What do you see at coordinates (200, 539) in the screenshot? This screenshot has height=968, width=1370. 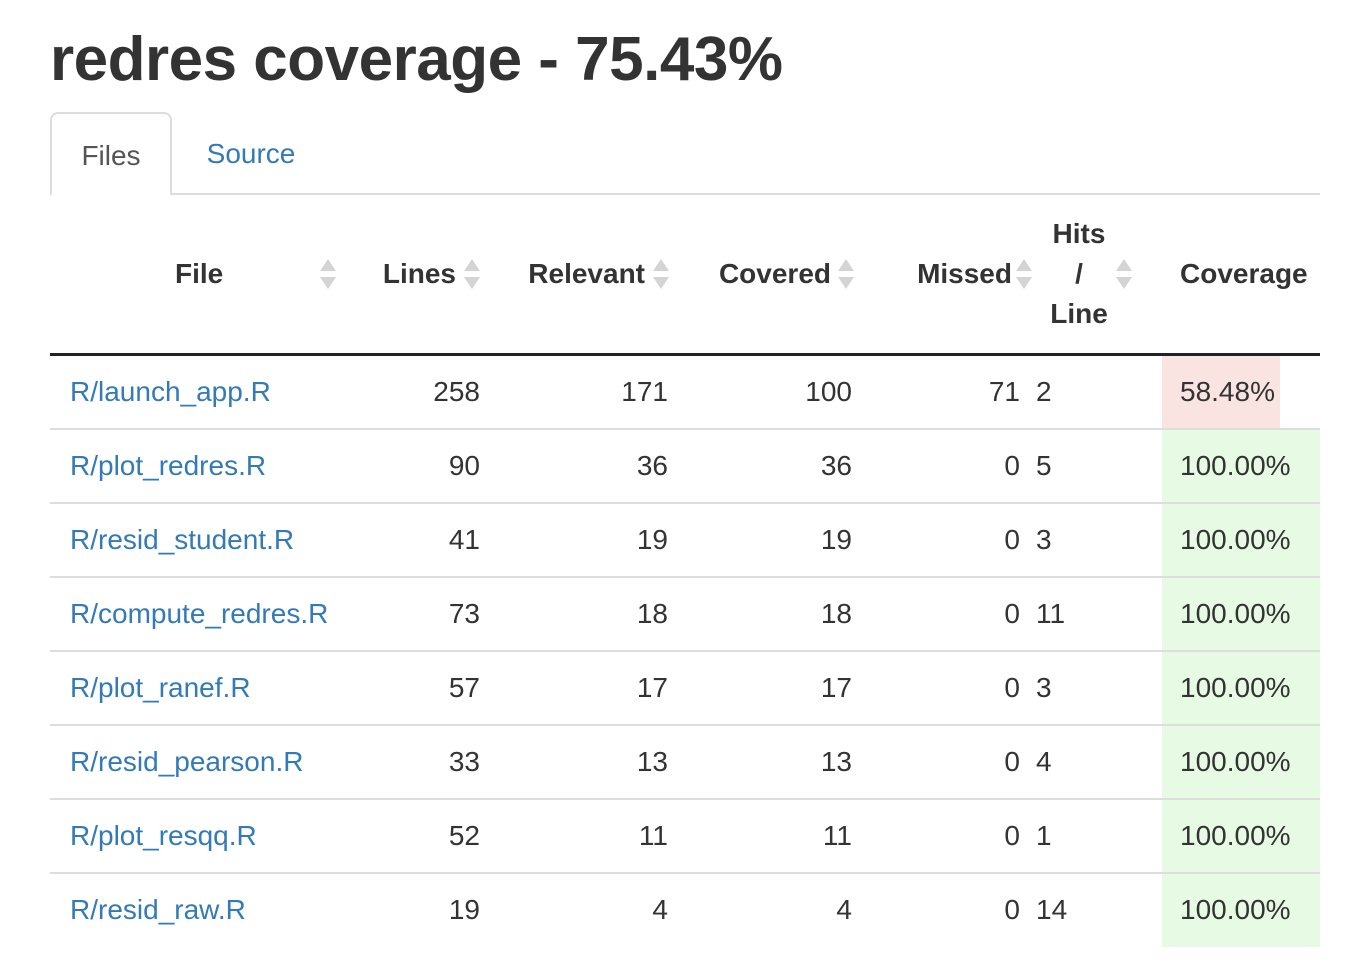 I see `file-link: R/resid_student.R` at bounding box center [200, 539].